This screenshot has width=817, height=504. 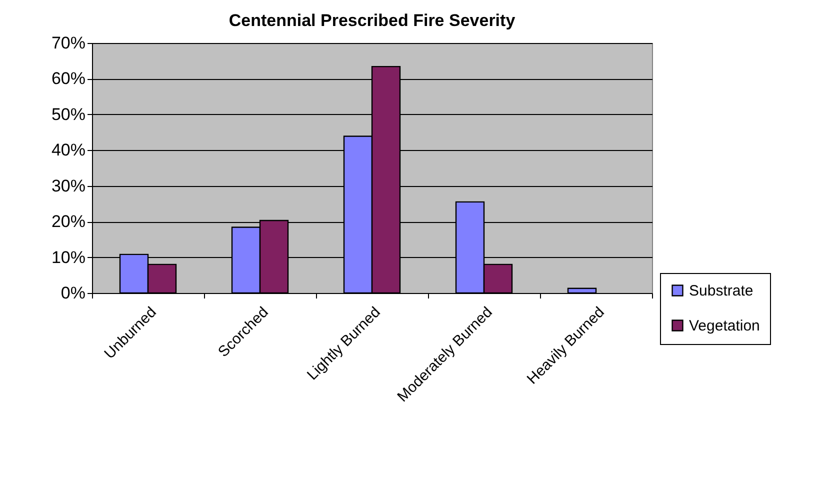 I want to click on y-tick-label: 60%, so click(x=68, y=78).